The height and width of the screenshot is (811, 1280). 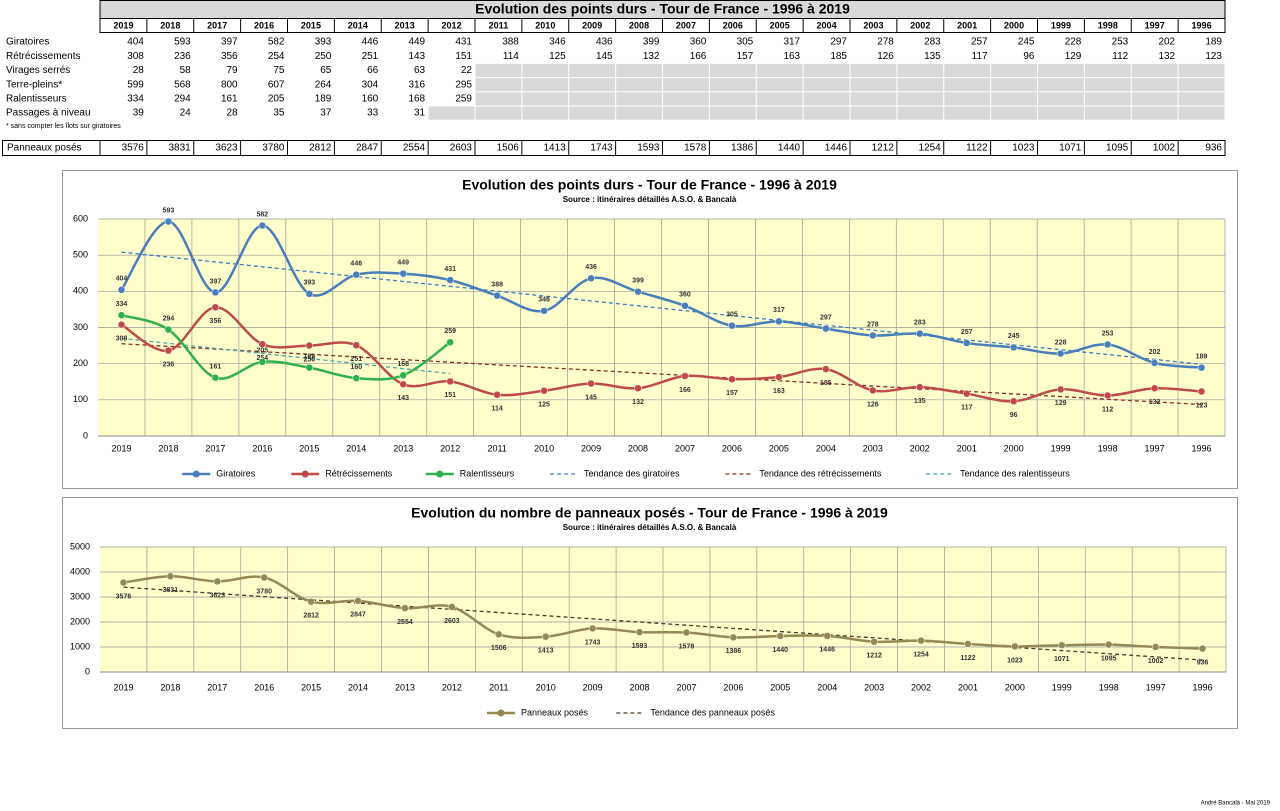 I want to click on data-label: 3831, so click(x=171, y=590).